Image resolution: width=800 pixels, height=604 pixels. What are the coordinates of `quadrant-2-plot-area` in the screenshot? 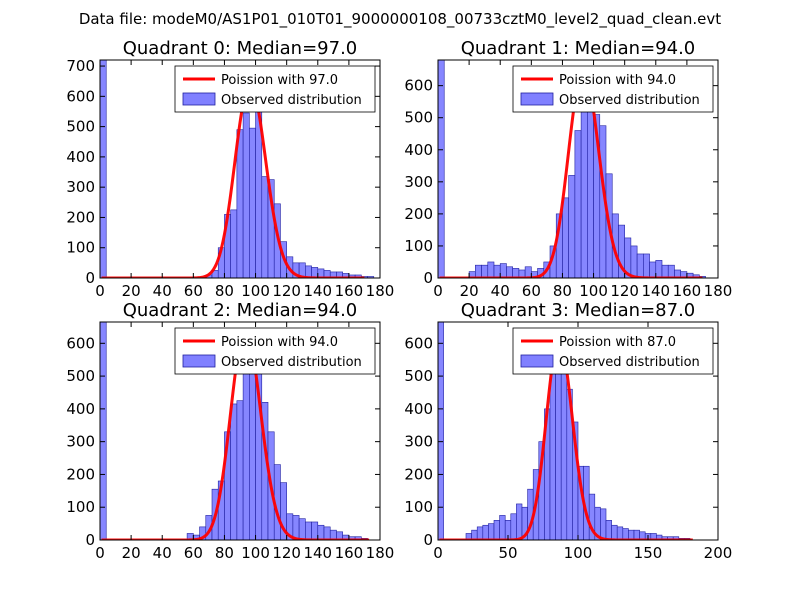 It's located at (235, 431).